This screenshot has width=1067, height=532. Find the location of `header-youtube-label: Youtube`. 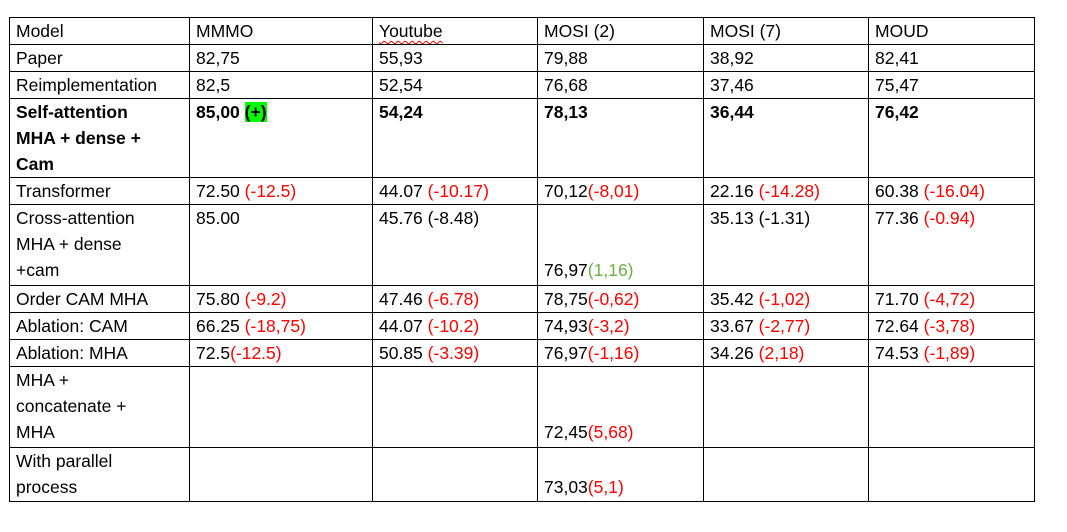

header-youtube-label: Youtube is located at coordinates (411, 31).